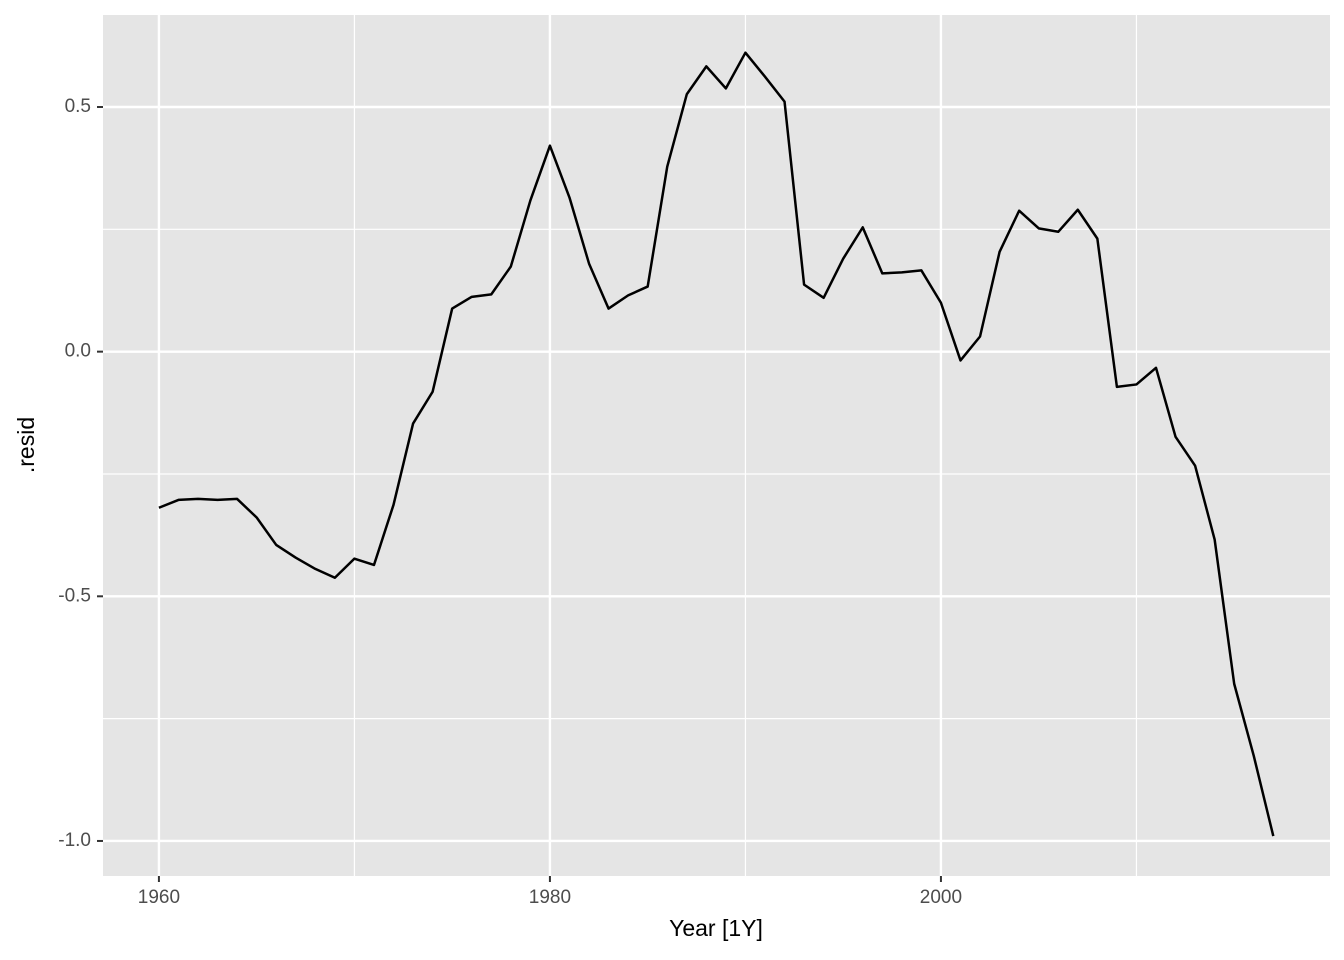 This screenshot has width=1344, height=960. I want to click on y-tick-label: -0.5, so click(74, 595).